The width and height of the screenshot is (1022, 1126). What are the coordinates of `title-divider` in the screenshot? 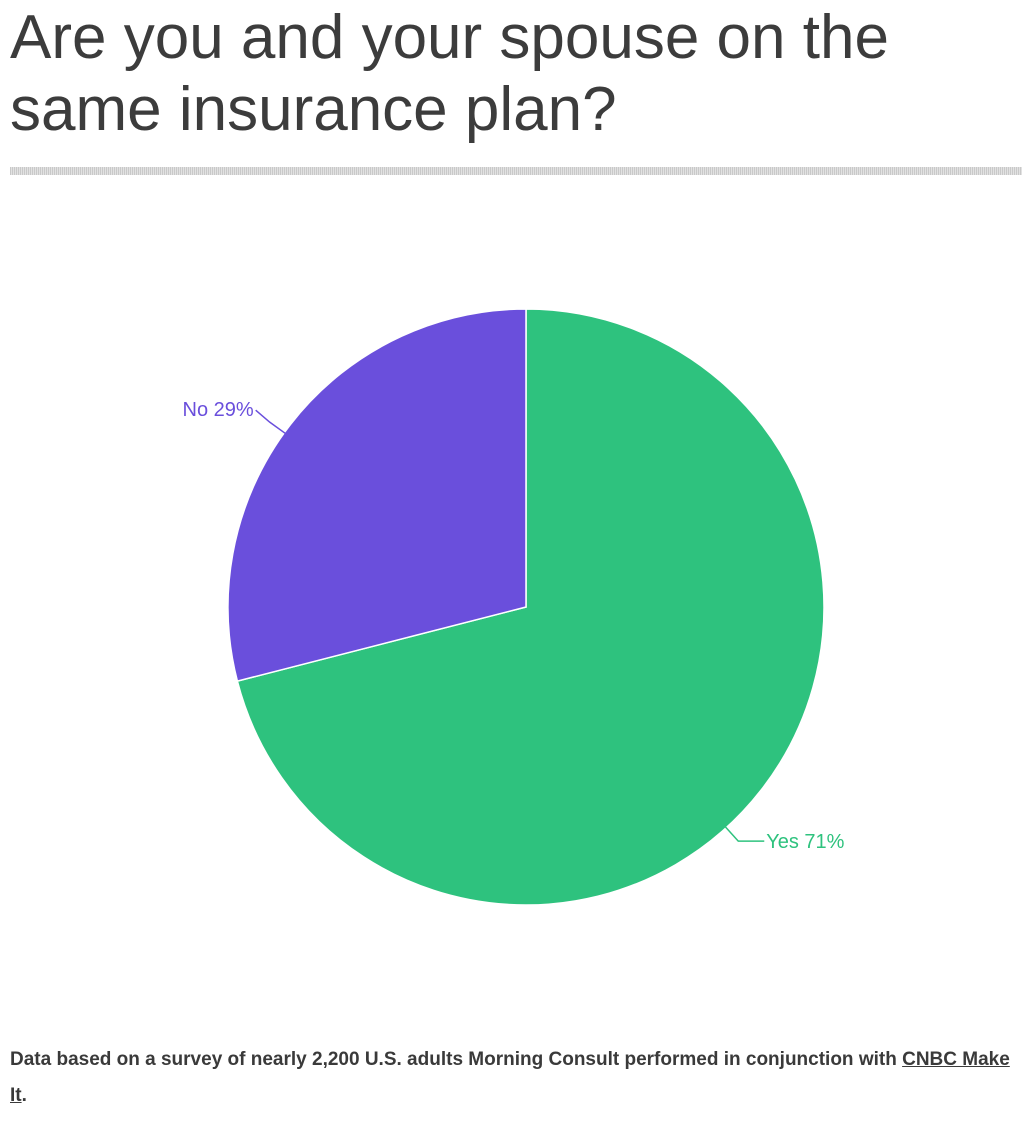 It's located at (516, 171).